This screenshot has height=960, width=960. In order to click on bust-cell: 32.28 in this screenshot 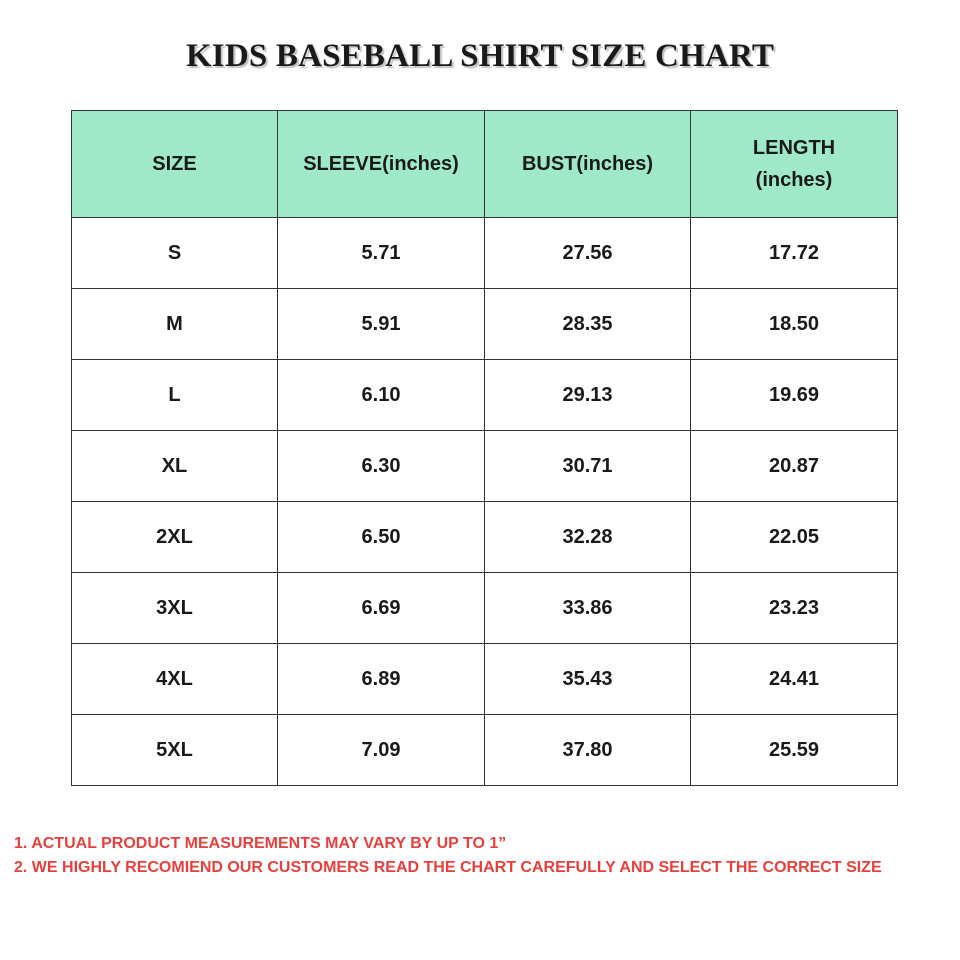, I will do `click(587, 537)`.